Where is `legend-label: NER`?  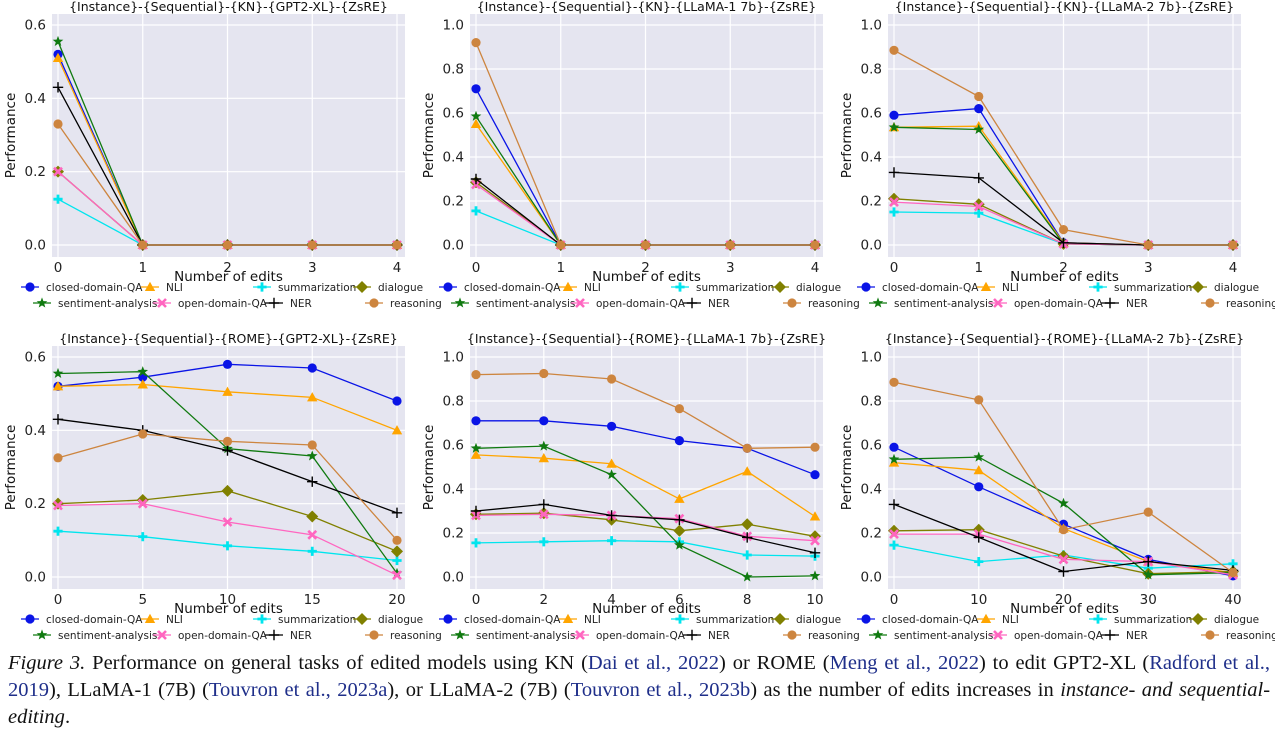 legend-label: NER is located at coordinates (719, 304).